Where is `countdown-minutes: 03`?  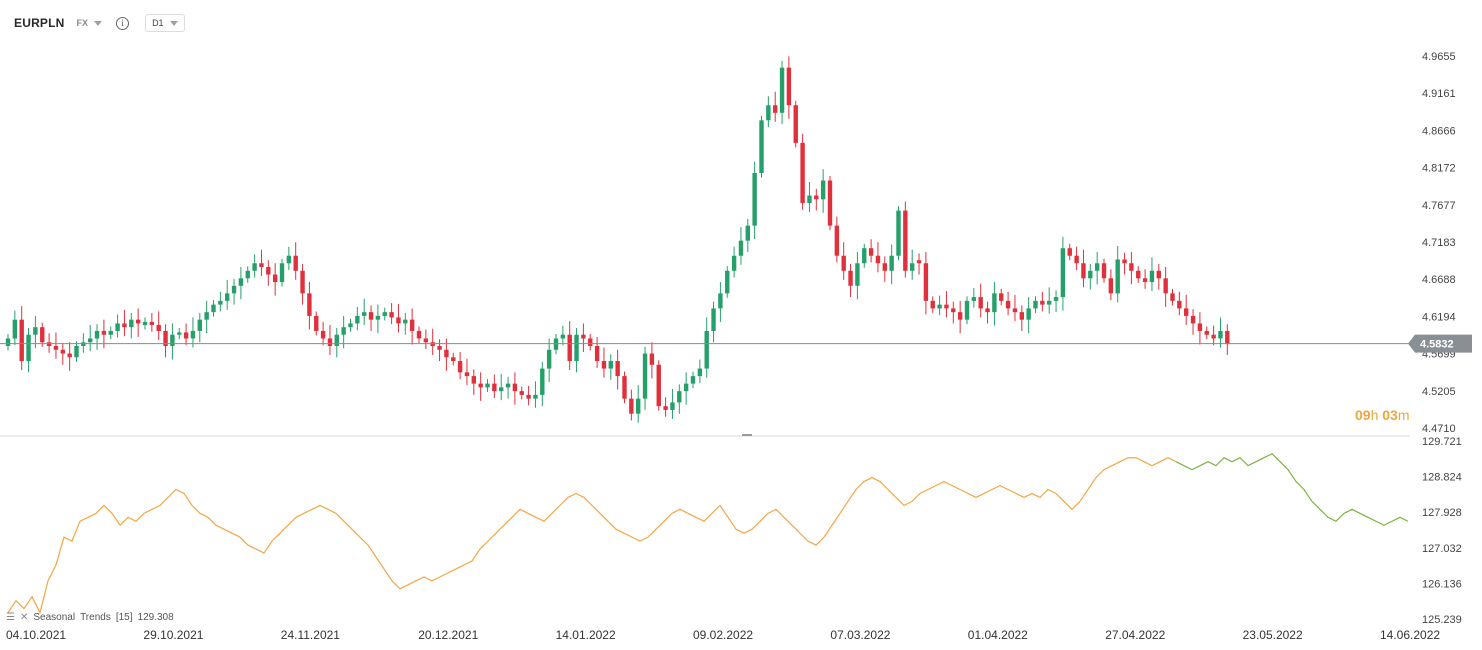 countdown-minutes: 03 is located at coordinates (1390, 415).